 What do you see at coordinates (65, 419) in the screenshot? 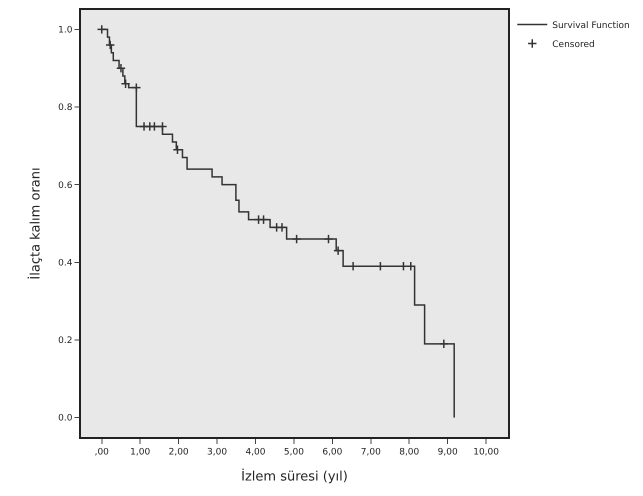
I see `y-tick-label: 0.0` at bounding box center [65, 419].